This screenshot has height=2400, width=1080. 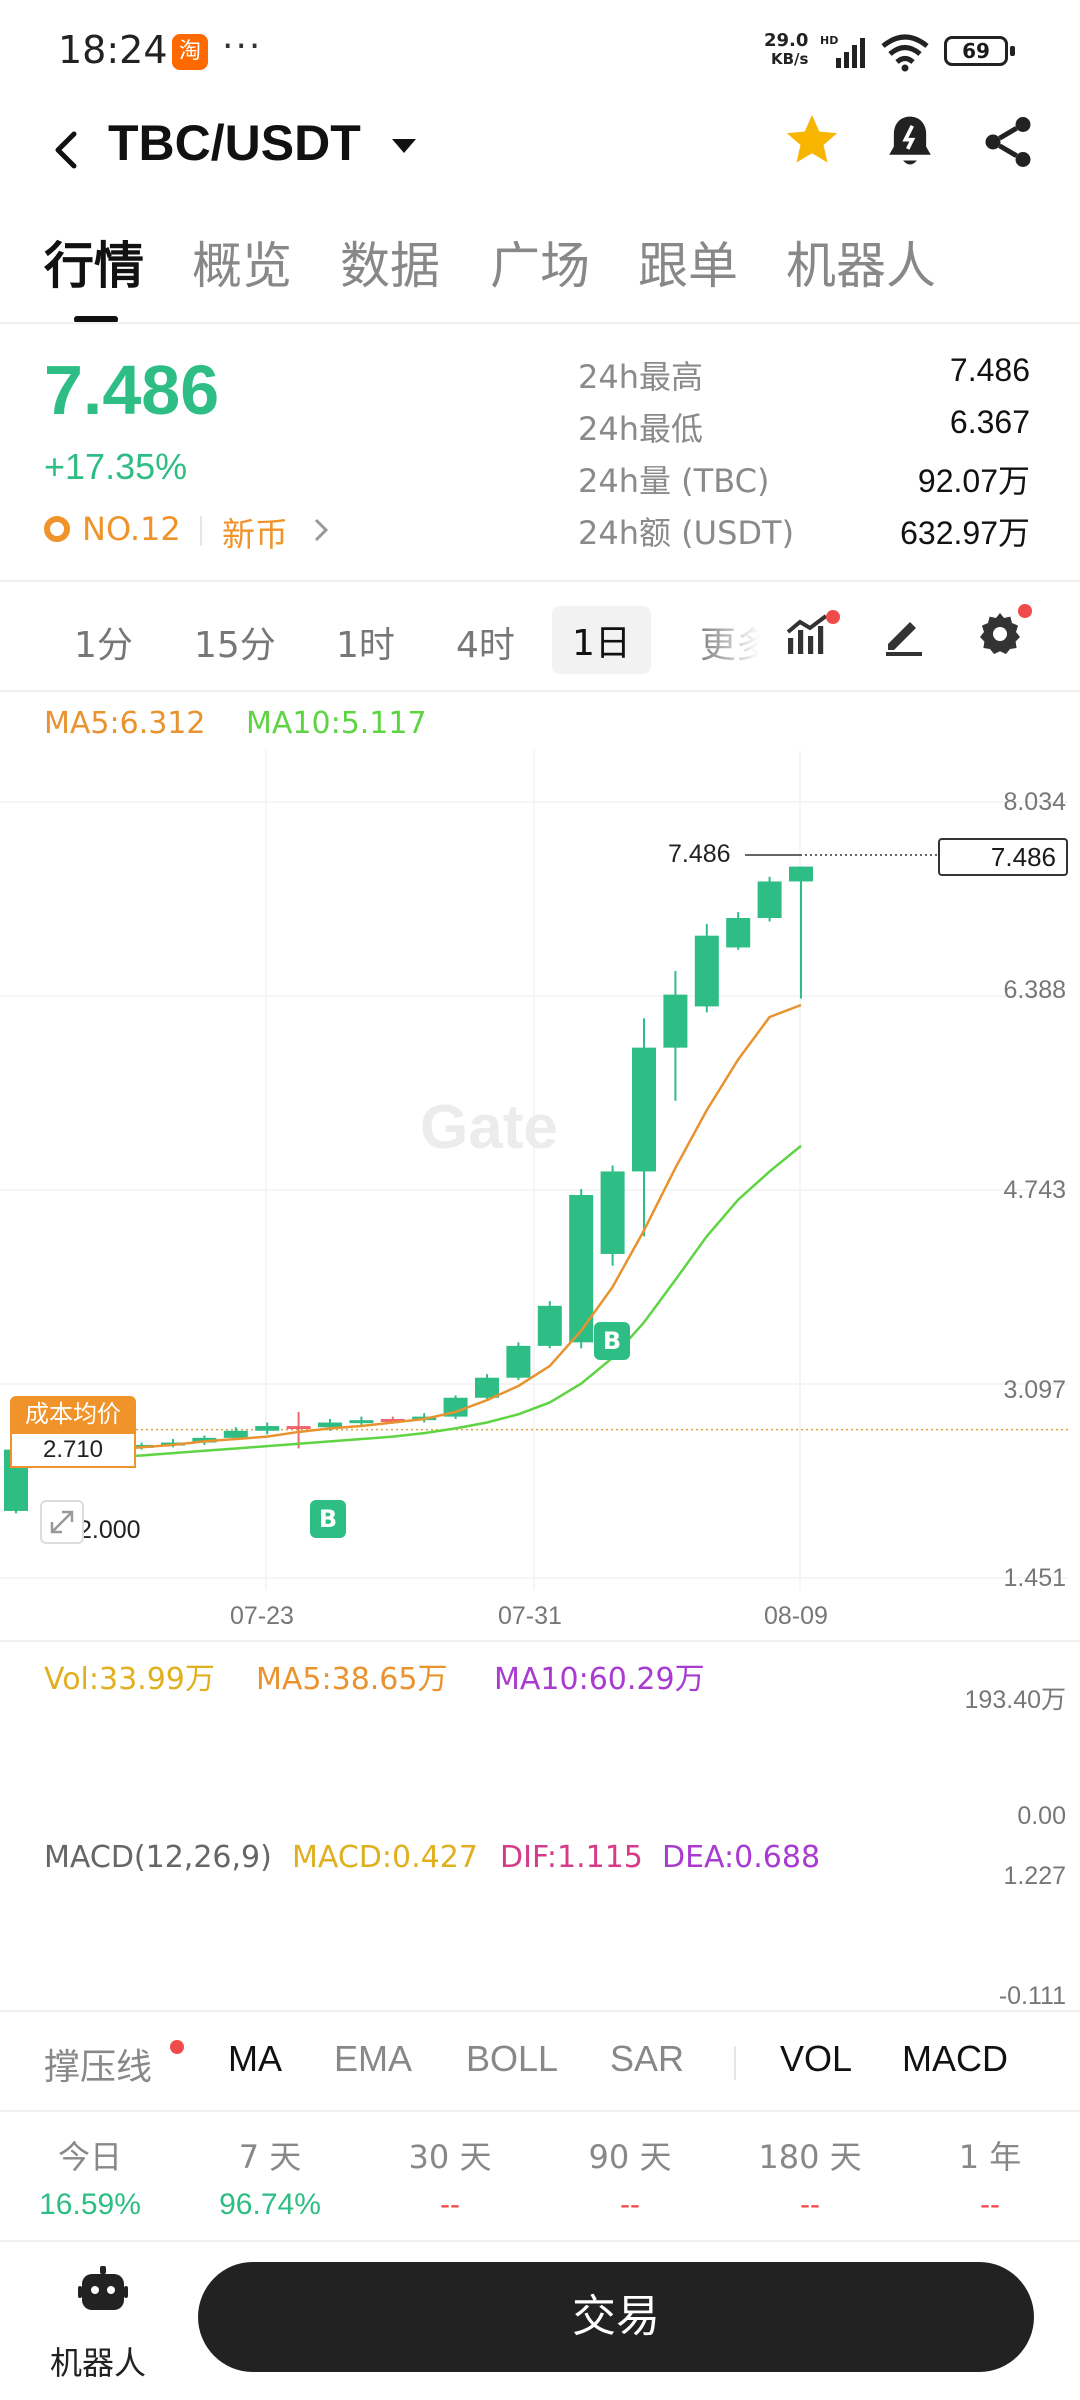 What do you see at coordinates (90, 2177) in the screenshot?
I see `return-today: 今日 16.59%` at bounding box center [90, 2177].